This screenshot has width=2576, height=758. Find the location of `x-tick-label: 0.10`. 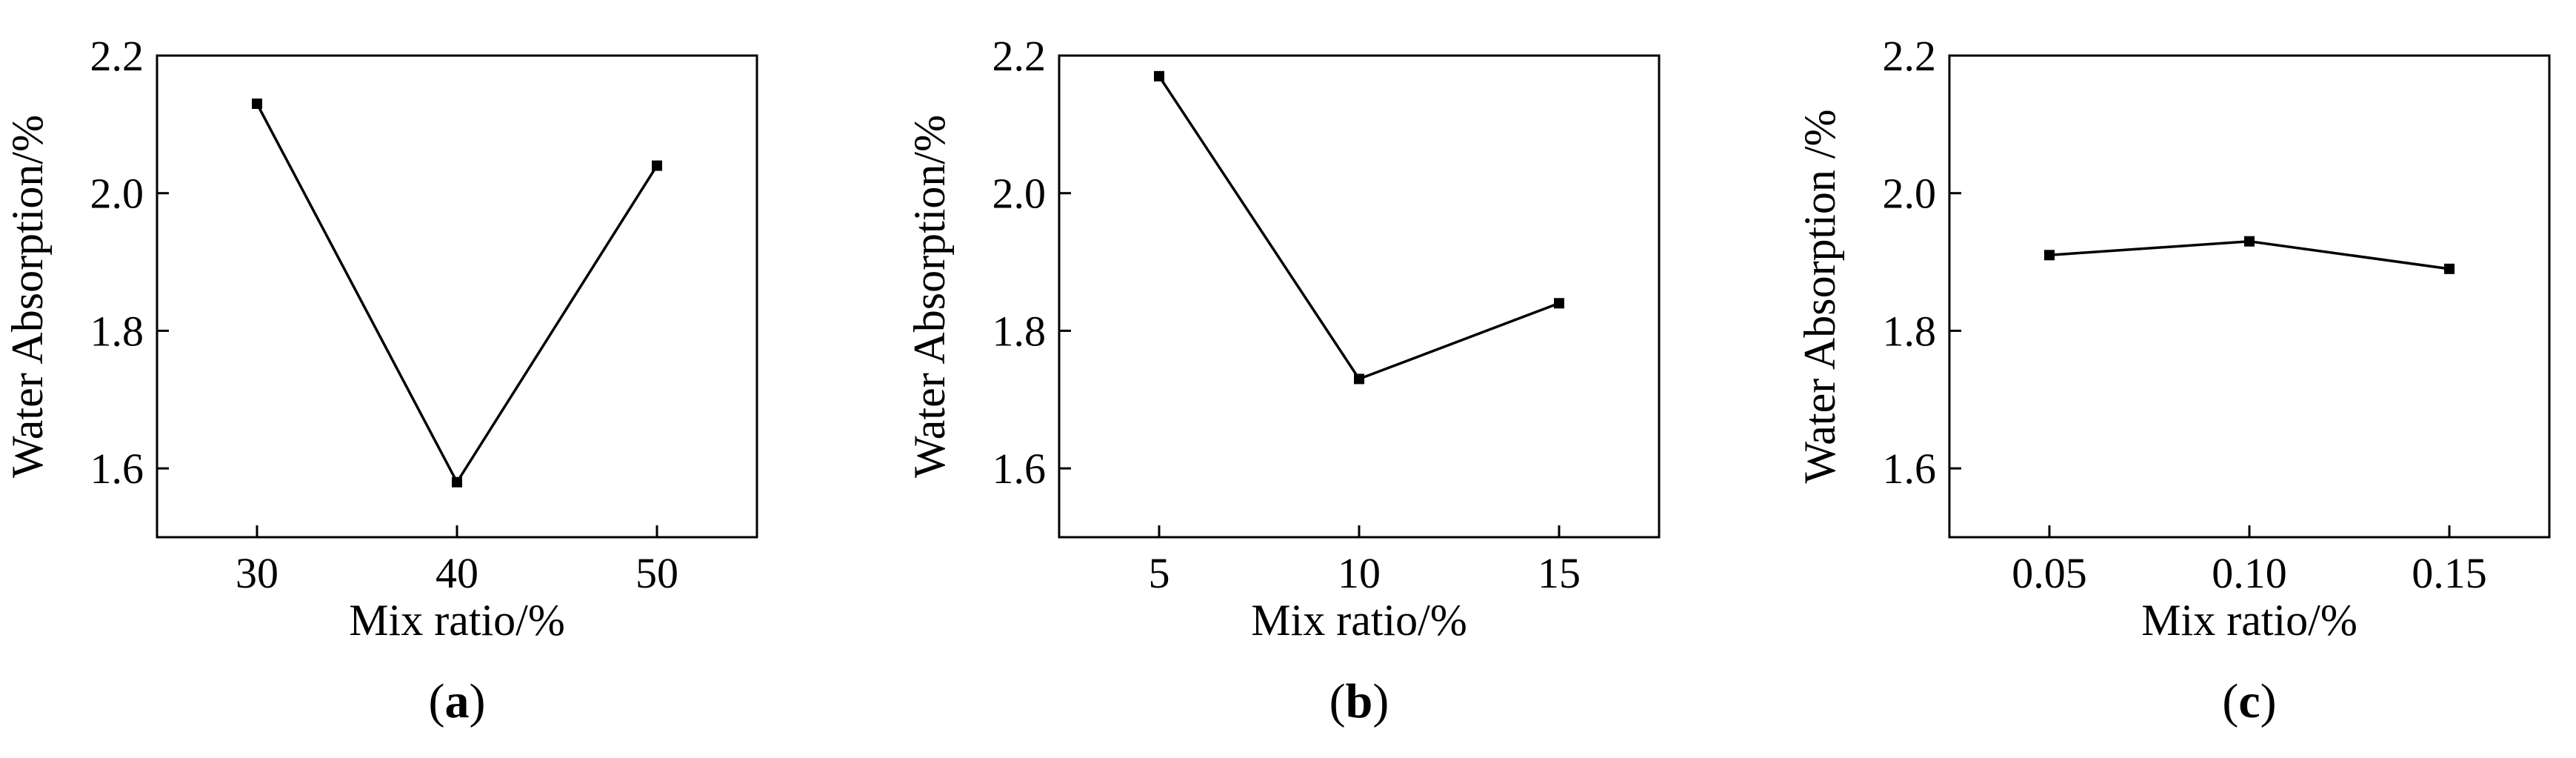

x-tick-label: 0.10 is located at coordinates (2249, 573).